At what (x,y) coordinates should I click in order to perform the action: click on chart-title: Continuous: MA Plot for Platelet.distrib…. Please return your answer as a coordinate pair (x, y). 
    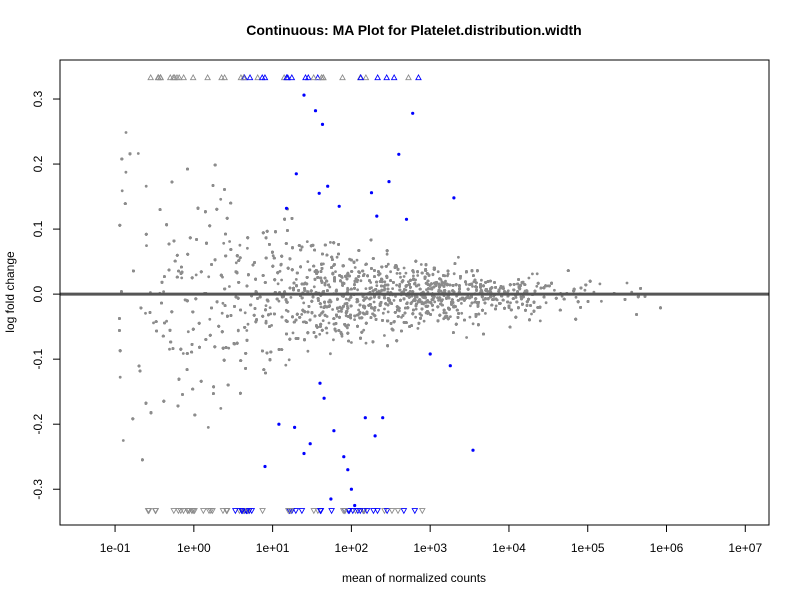
    Looking at the image, I should click on (413, 30).